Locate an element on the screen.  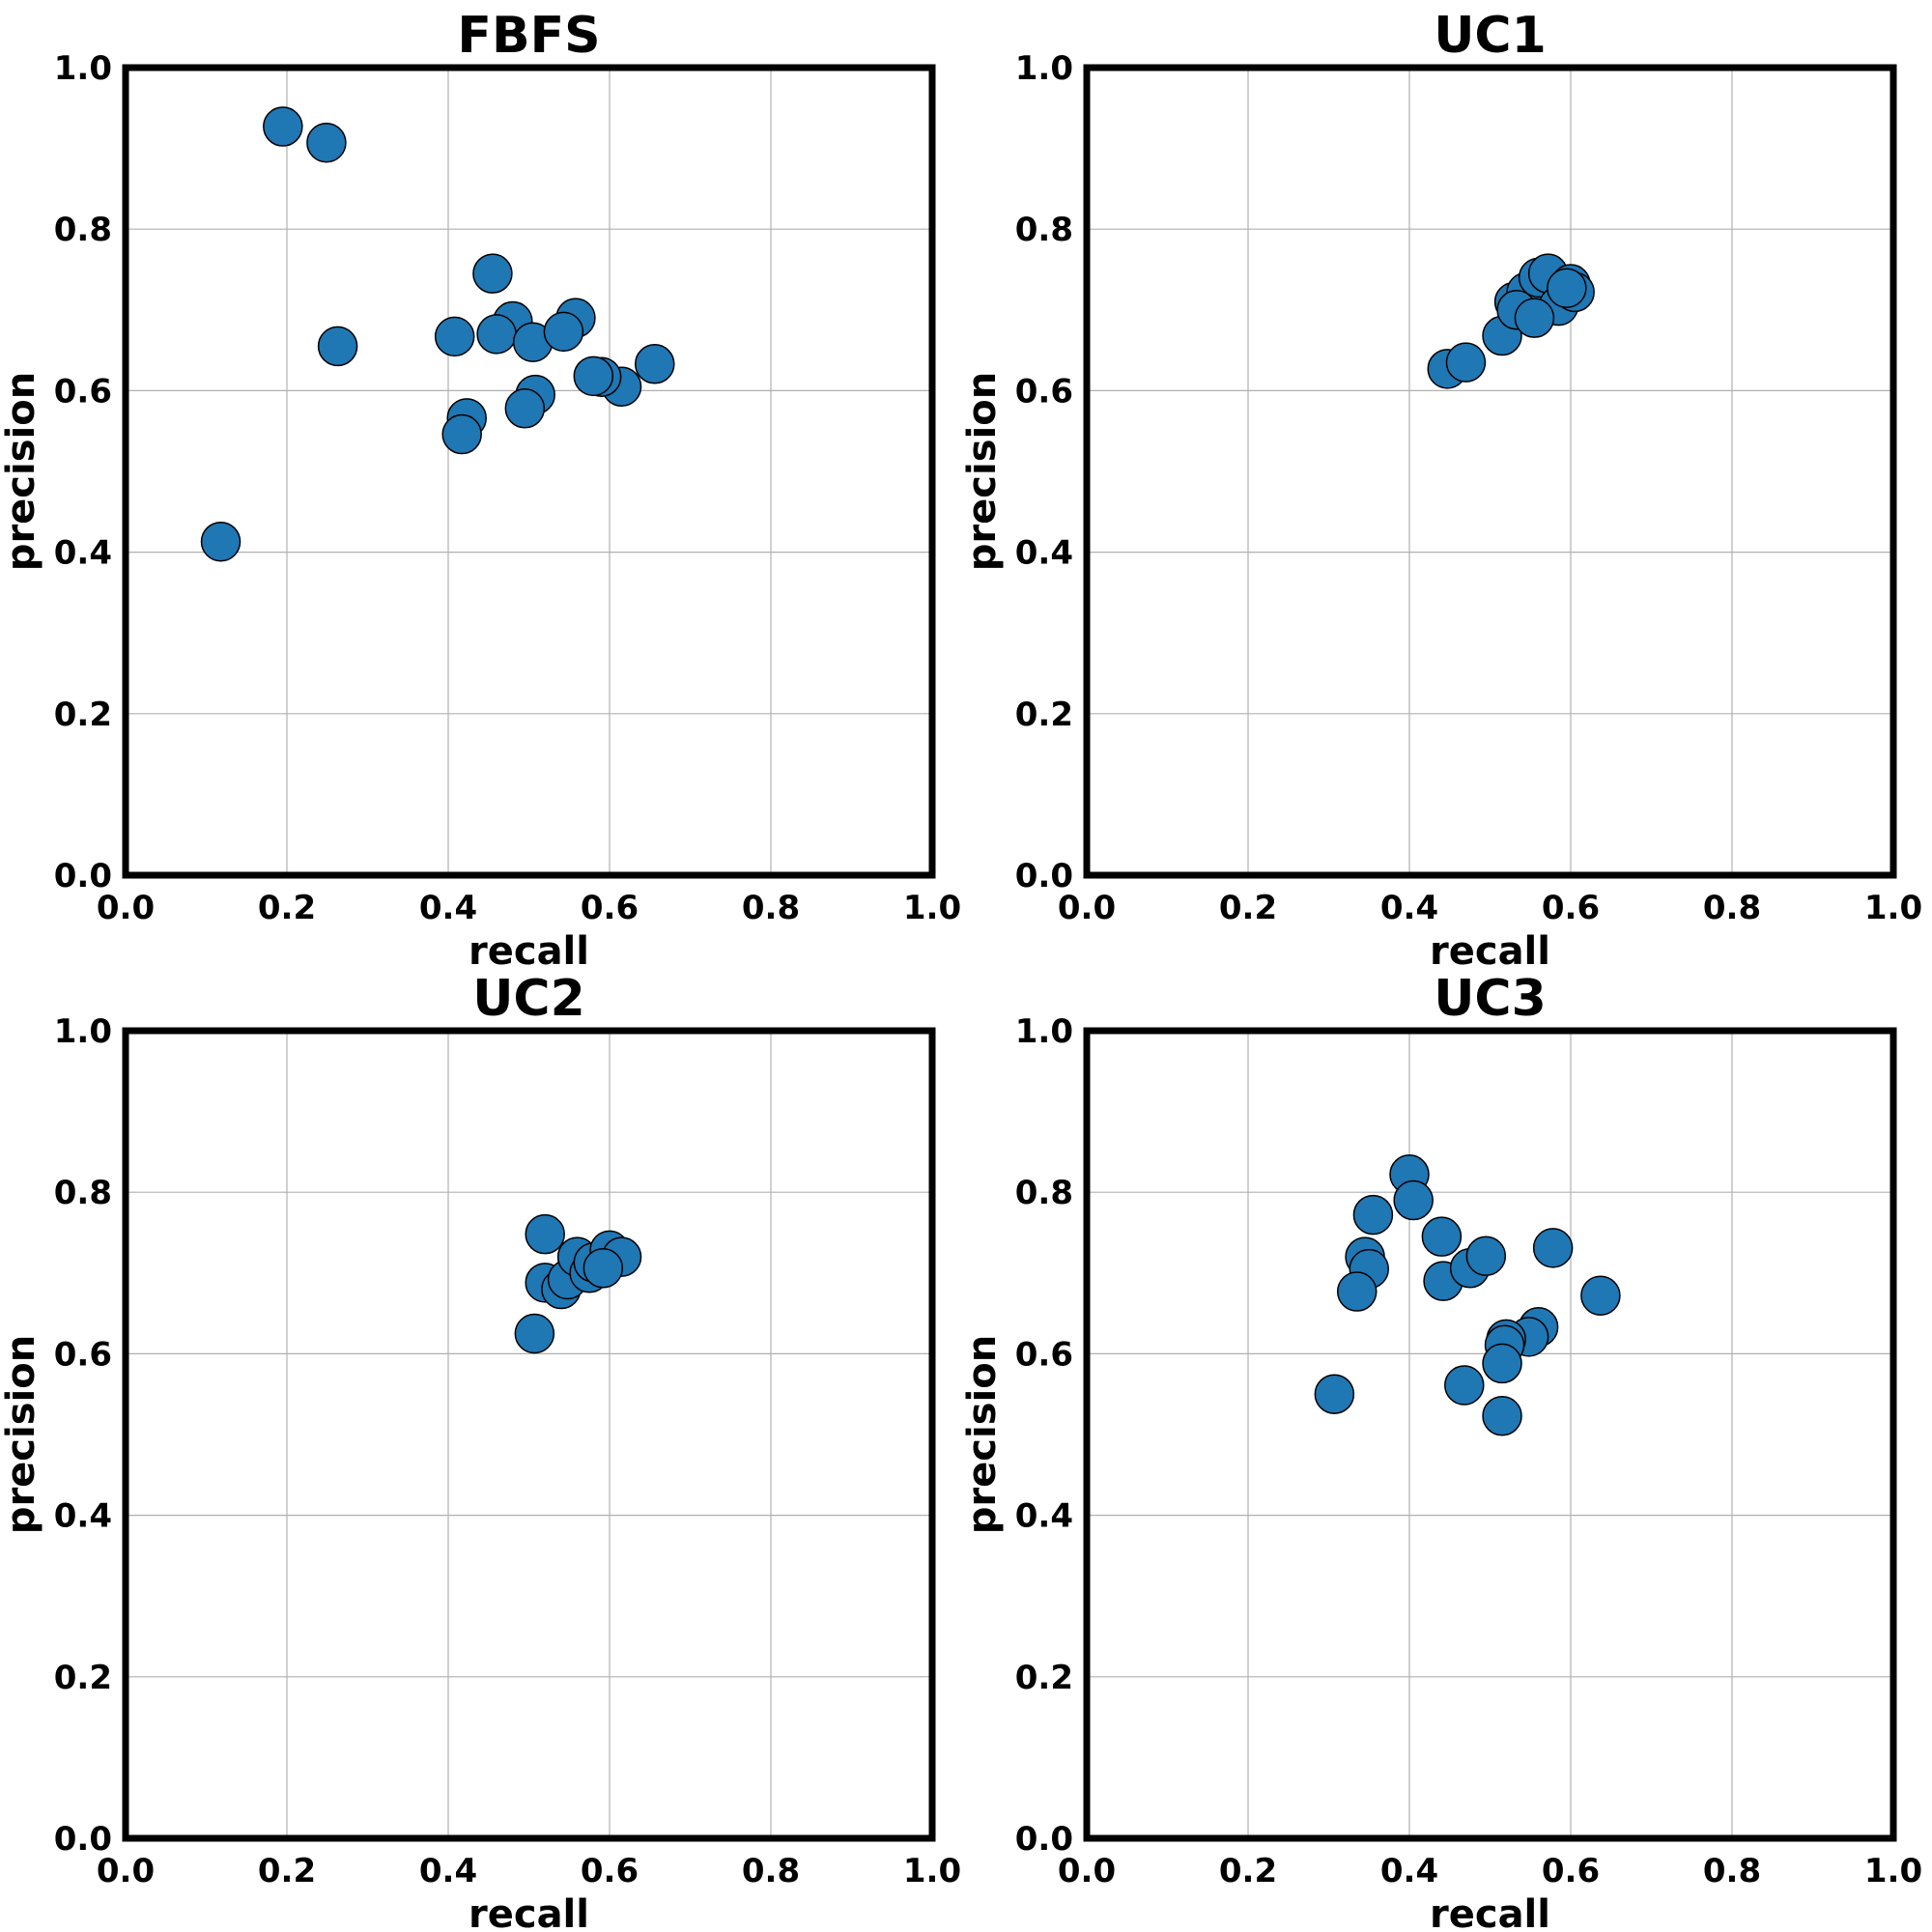
subplot-title: UC2 is located at coordinates (528, 999).